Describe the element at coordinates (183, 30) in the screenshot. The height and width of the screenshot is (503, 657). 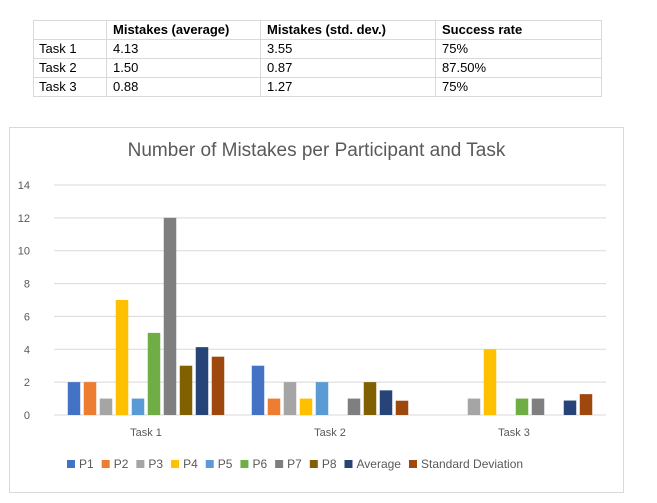
I see `table-header-cell: Mistakes (average)` at that location.